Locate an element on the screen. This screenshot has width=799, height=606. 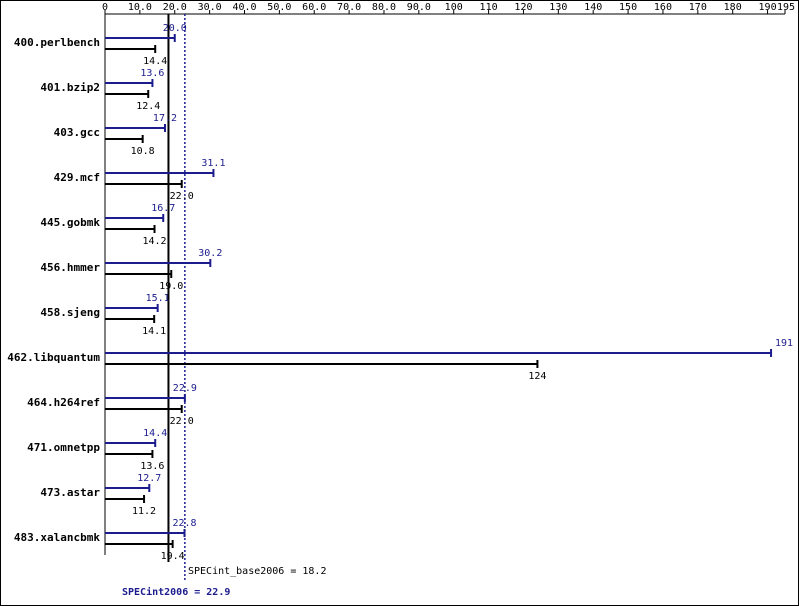
value-label: 124 is located at coordinates (537, 376).